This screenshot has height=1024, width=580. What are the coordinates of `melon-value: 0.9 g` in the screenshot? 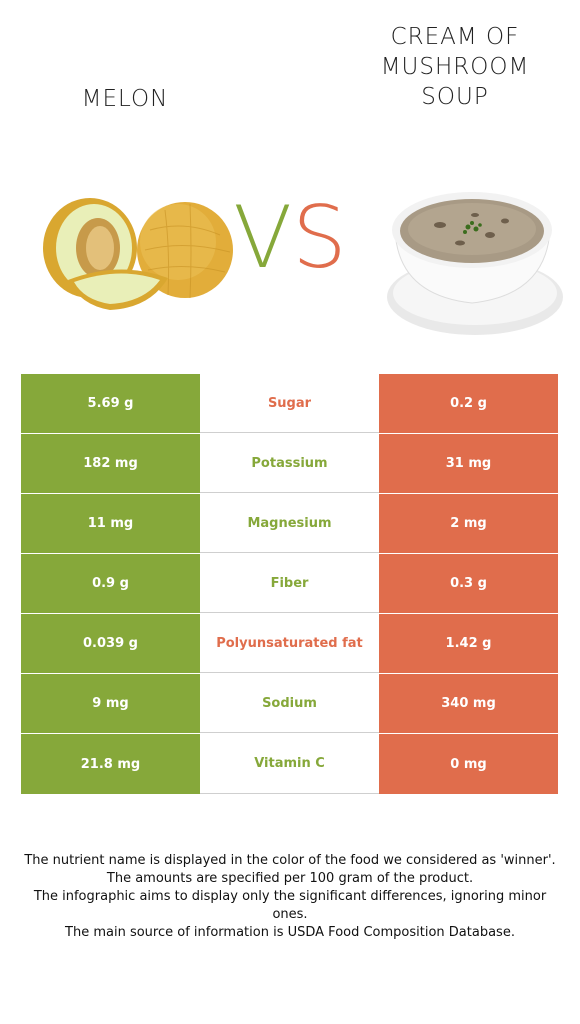 It's located at (110, 583).